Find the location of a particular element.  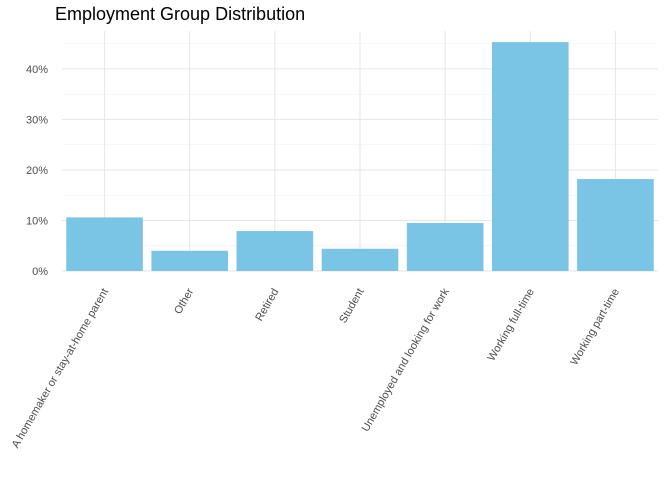

y-tick-label: 30% is located at coordinates (37, 120).